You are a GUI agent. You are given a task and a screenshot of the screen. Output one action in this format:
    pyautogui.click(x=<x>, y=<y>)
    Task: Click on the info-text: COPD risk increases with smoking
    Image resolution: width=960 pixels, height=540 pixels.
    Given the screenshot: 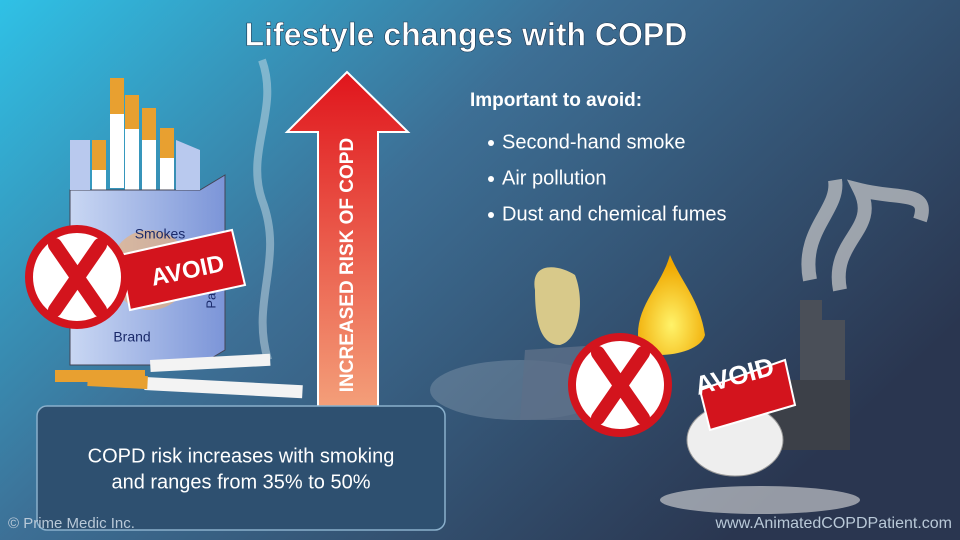 What is the action you would take?
    pyautogui.click(x=241, y=456)
    